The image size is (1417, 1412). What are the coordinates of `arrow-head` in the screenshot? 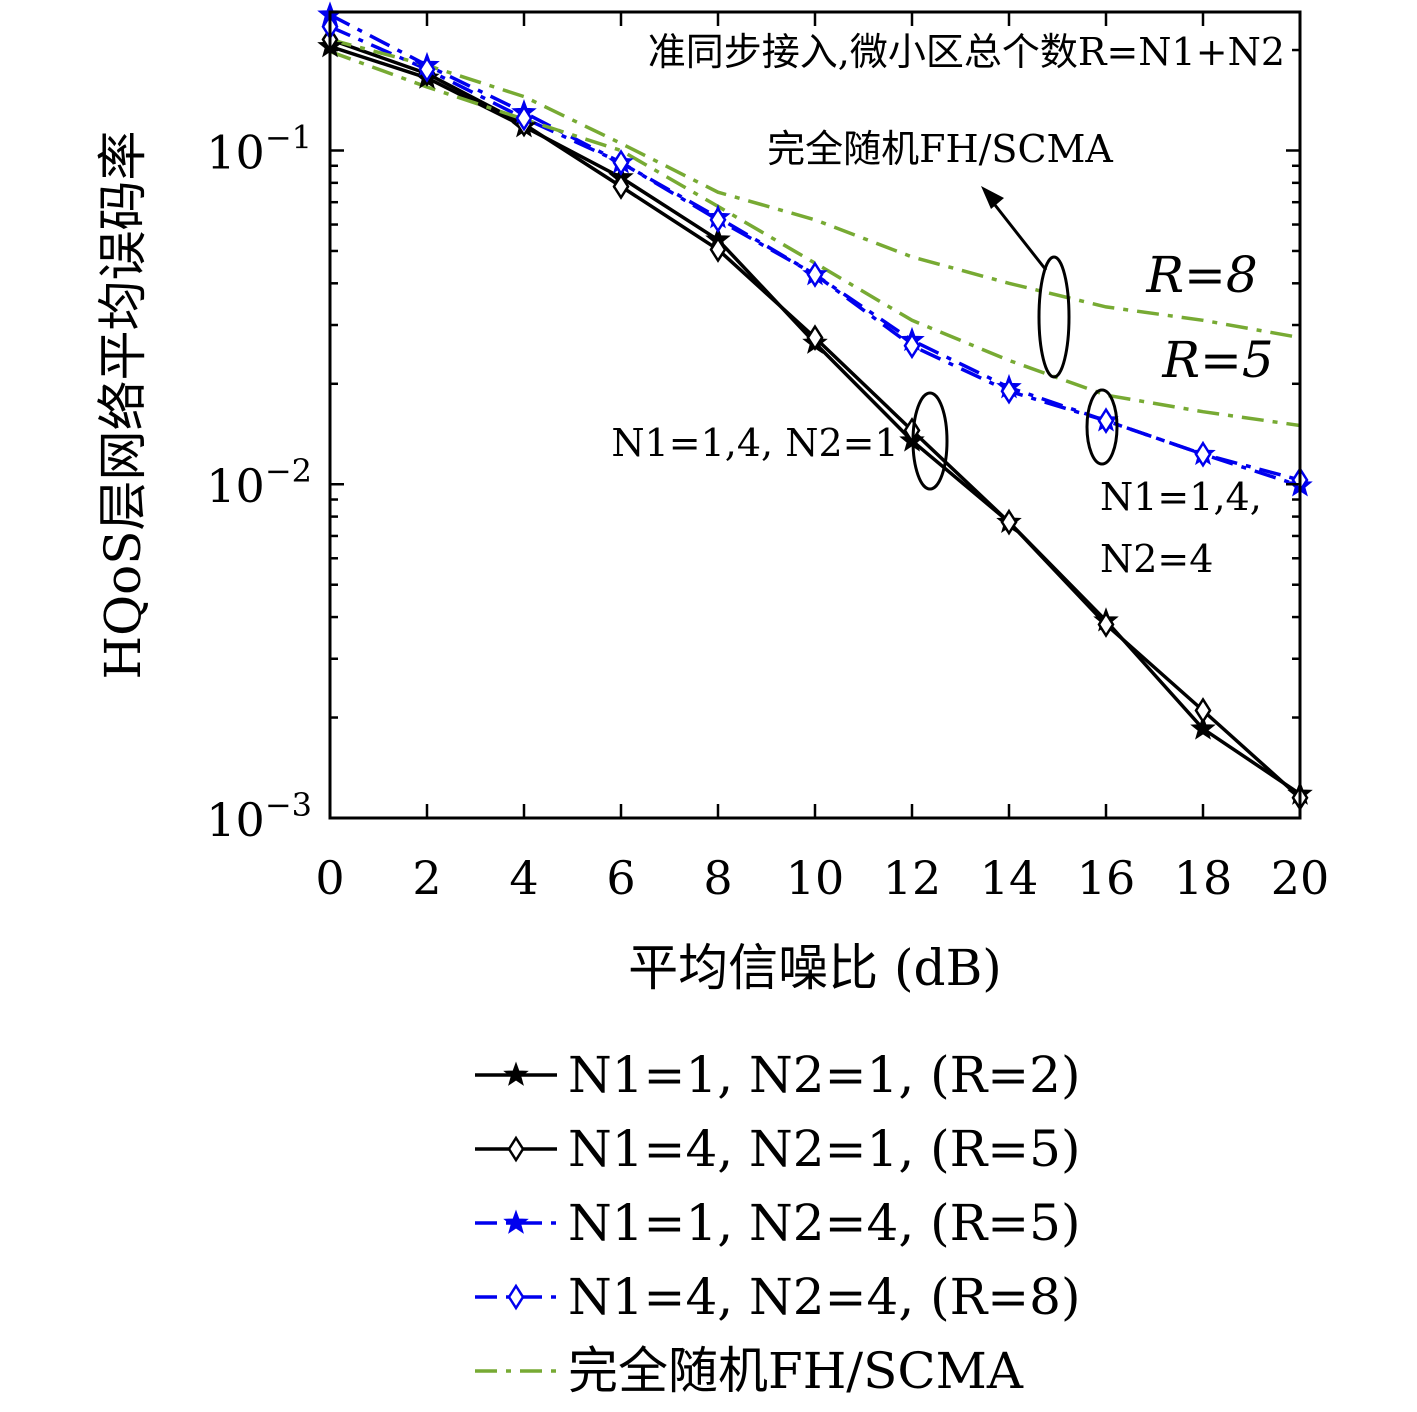 It's located at (992, 197).